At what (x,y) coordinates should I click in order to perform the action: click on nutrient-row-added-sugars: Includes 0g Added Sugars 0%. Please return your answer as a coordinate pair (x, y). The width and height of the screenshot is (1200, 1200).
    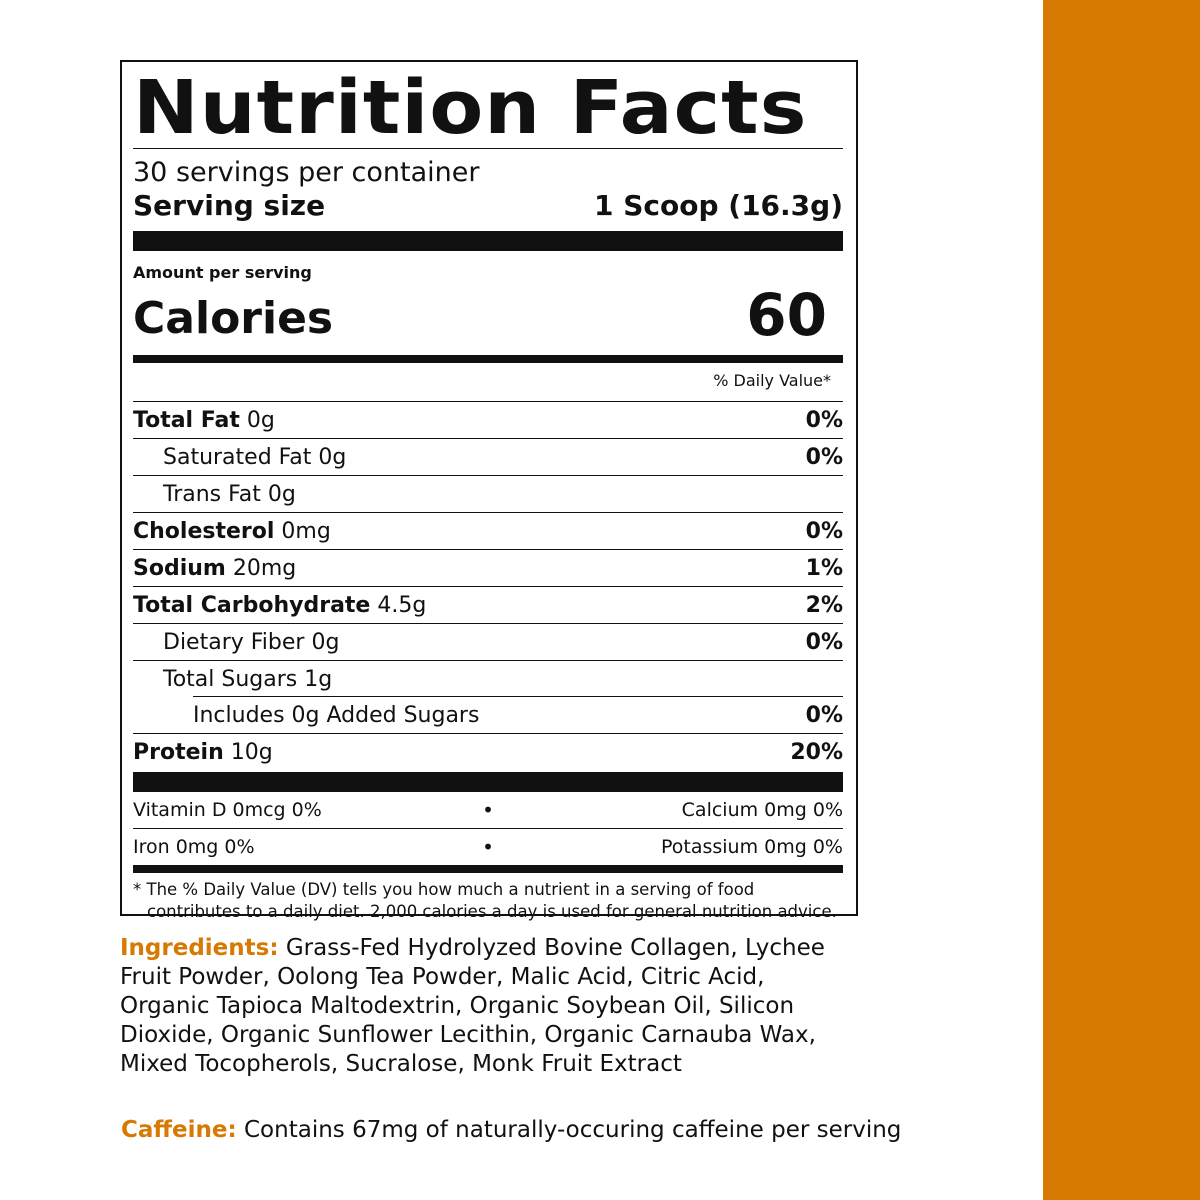
    Looking at the image, I should click on (488, 715).